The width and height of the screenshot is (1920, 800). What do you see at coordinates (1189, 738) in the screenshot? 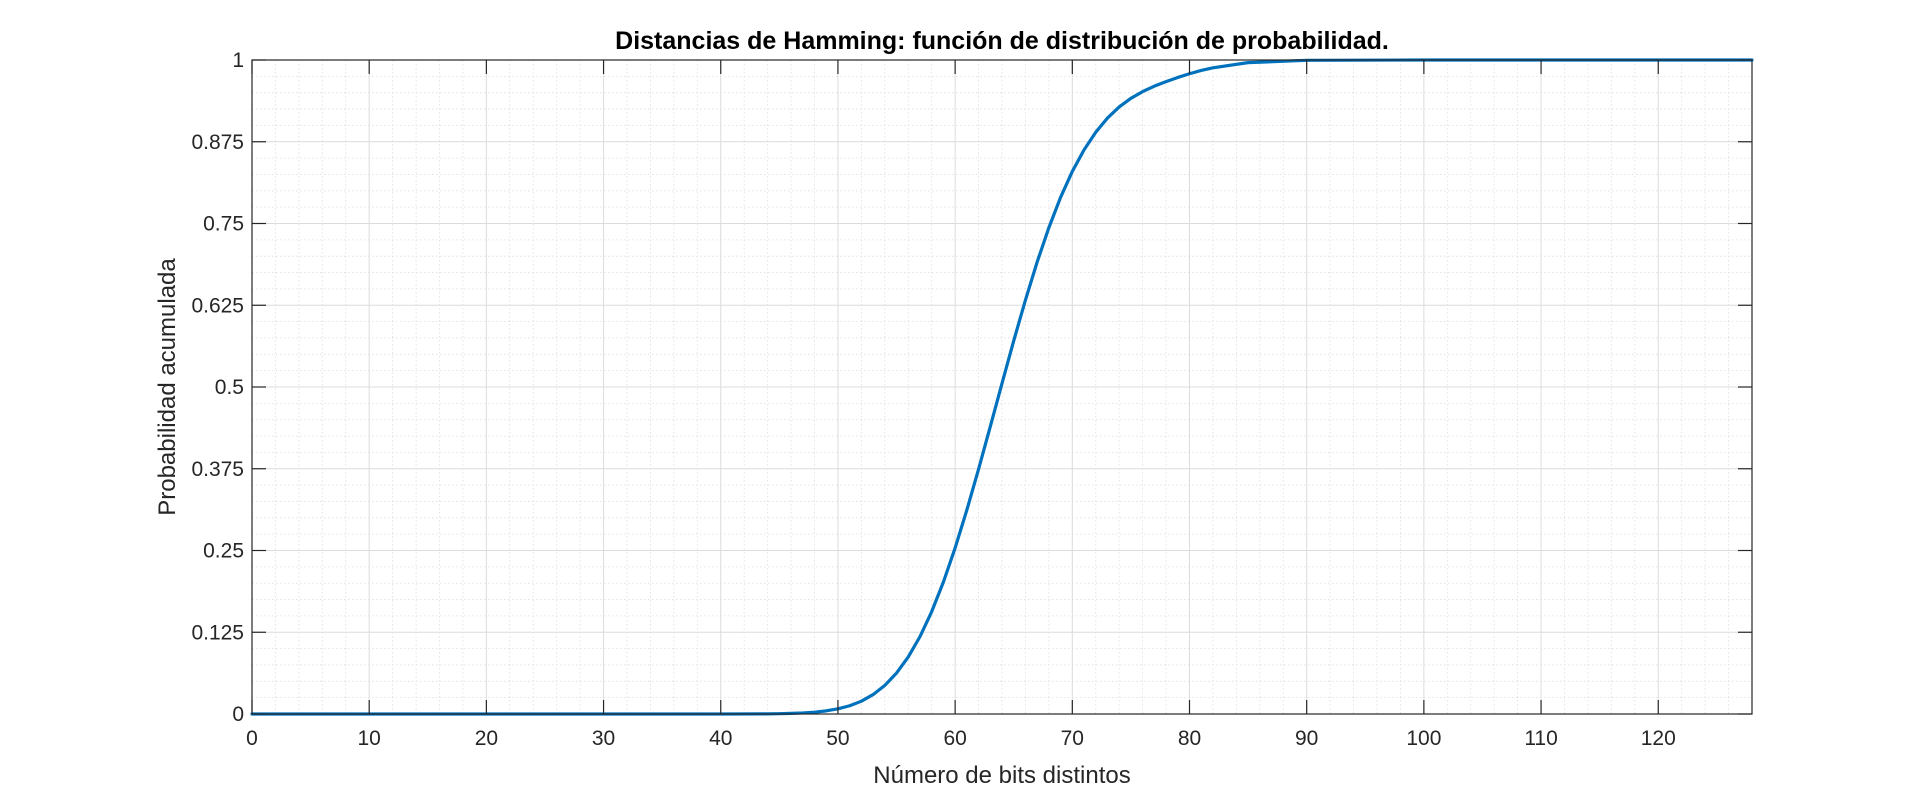
I see `x-tick-label: 80` at bounding box center [1189, 738].